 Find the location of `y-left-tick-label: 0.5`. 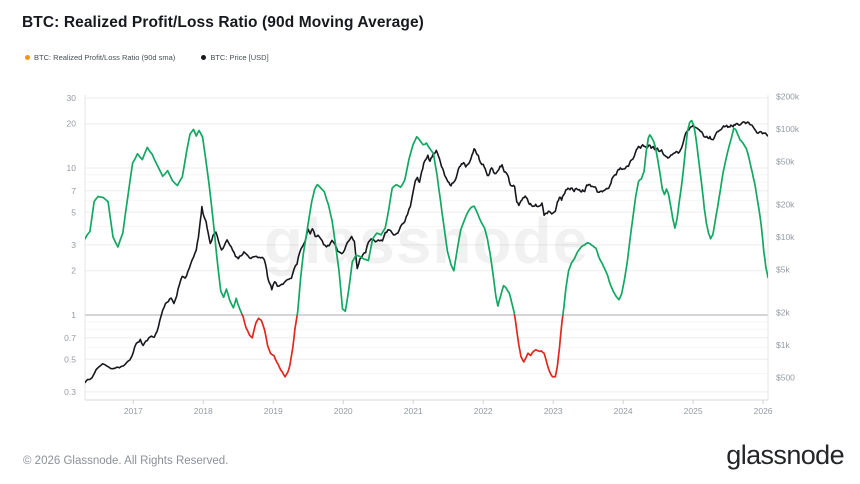

y-left-tick-label: 0.5 is located at coordinates (70, 359).